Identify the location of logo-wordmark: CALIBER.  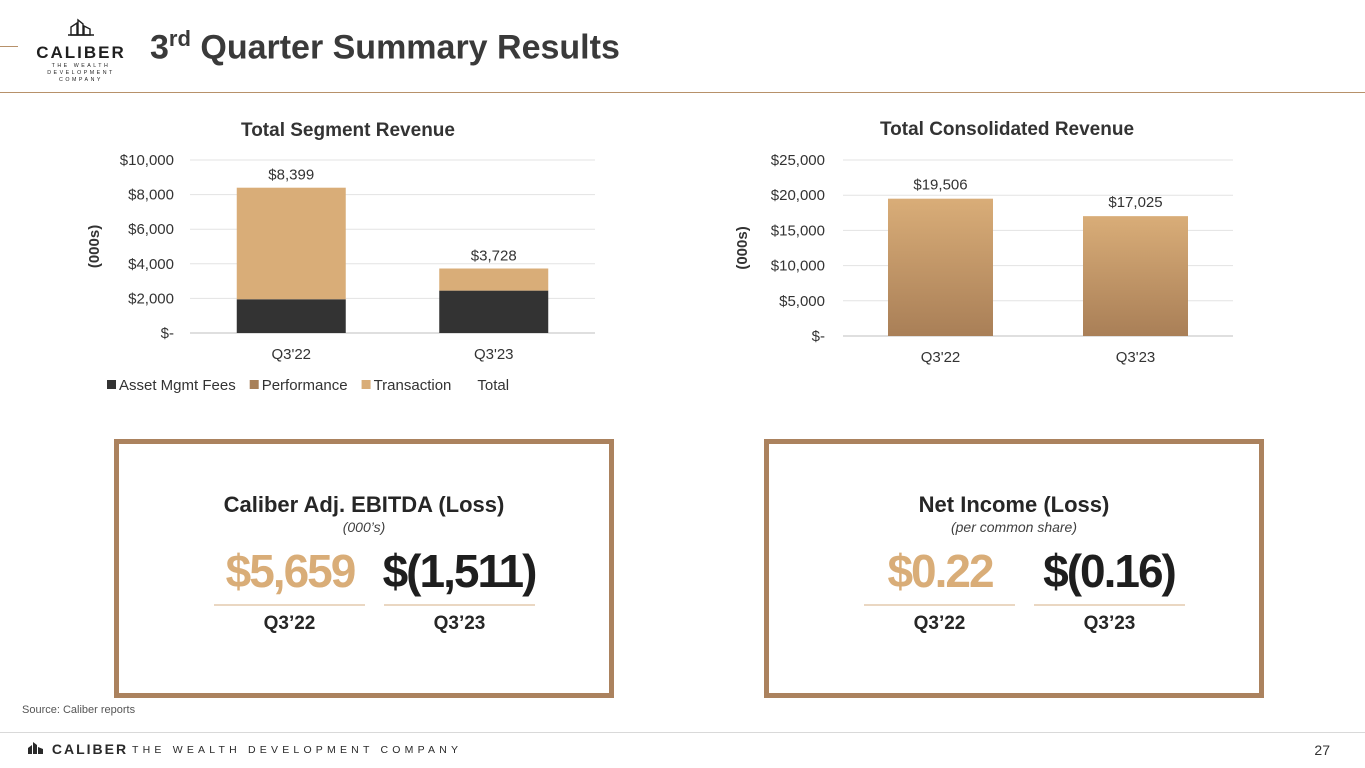
(81, 52).